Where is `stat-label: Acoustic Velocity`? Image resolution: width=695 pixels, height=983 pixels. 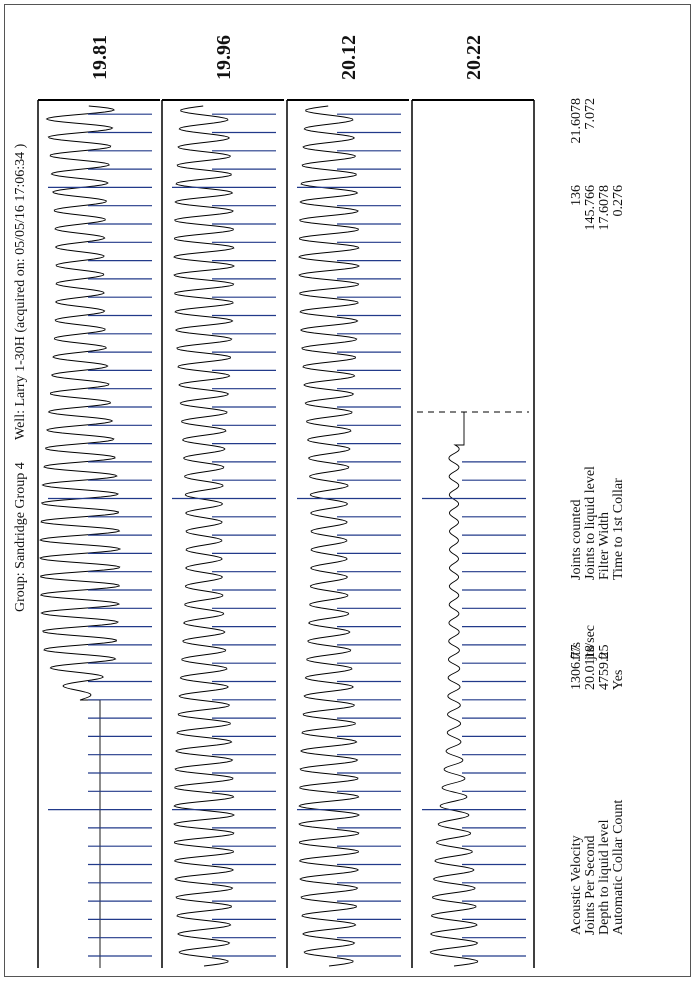
stat-label: Acoustic Velocity is located at coordinates (576, 885).